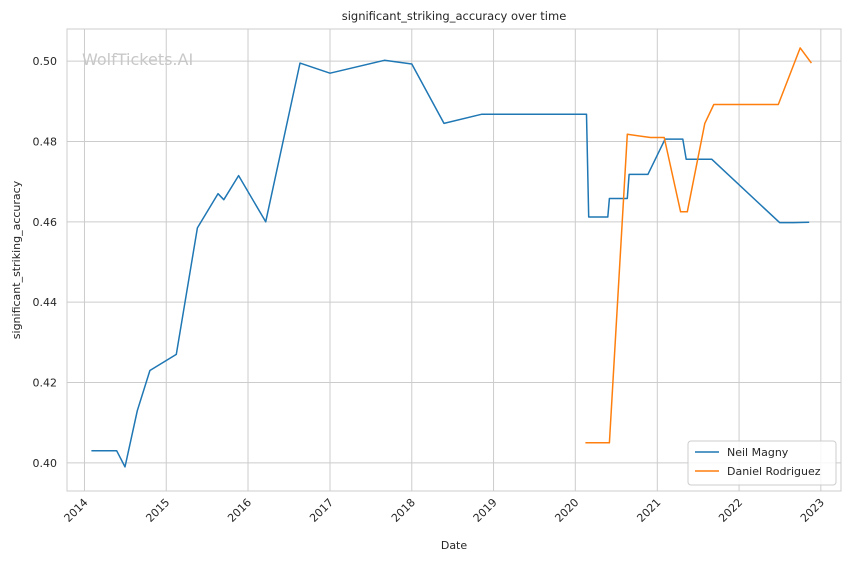  What do you see at coordinates (45, 302) in the screenshot?
I see `y-tick-label: 0.44` at bounding box center [45, 302].